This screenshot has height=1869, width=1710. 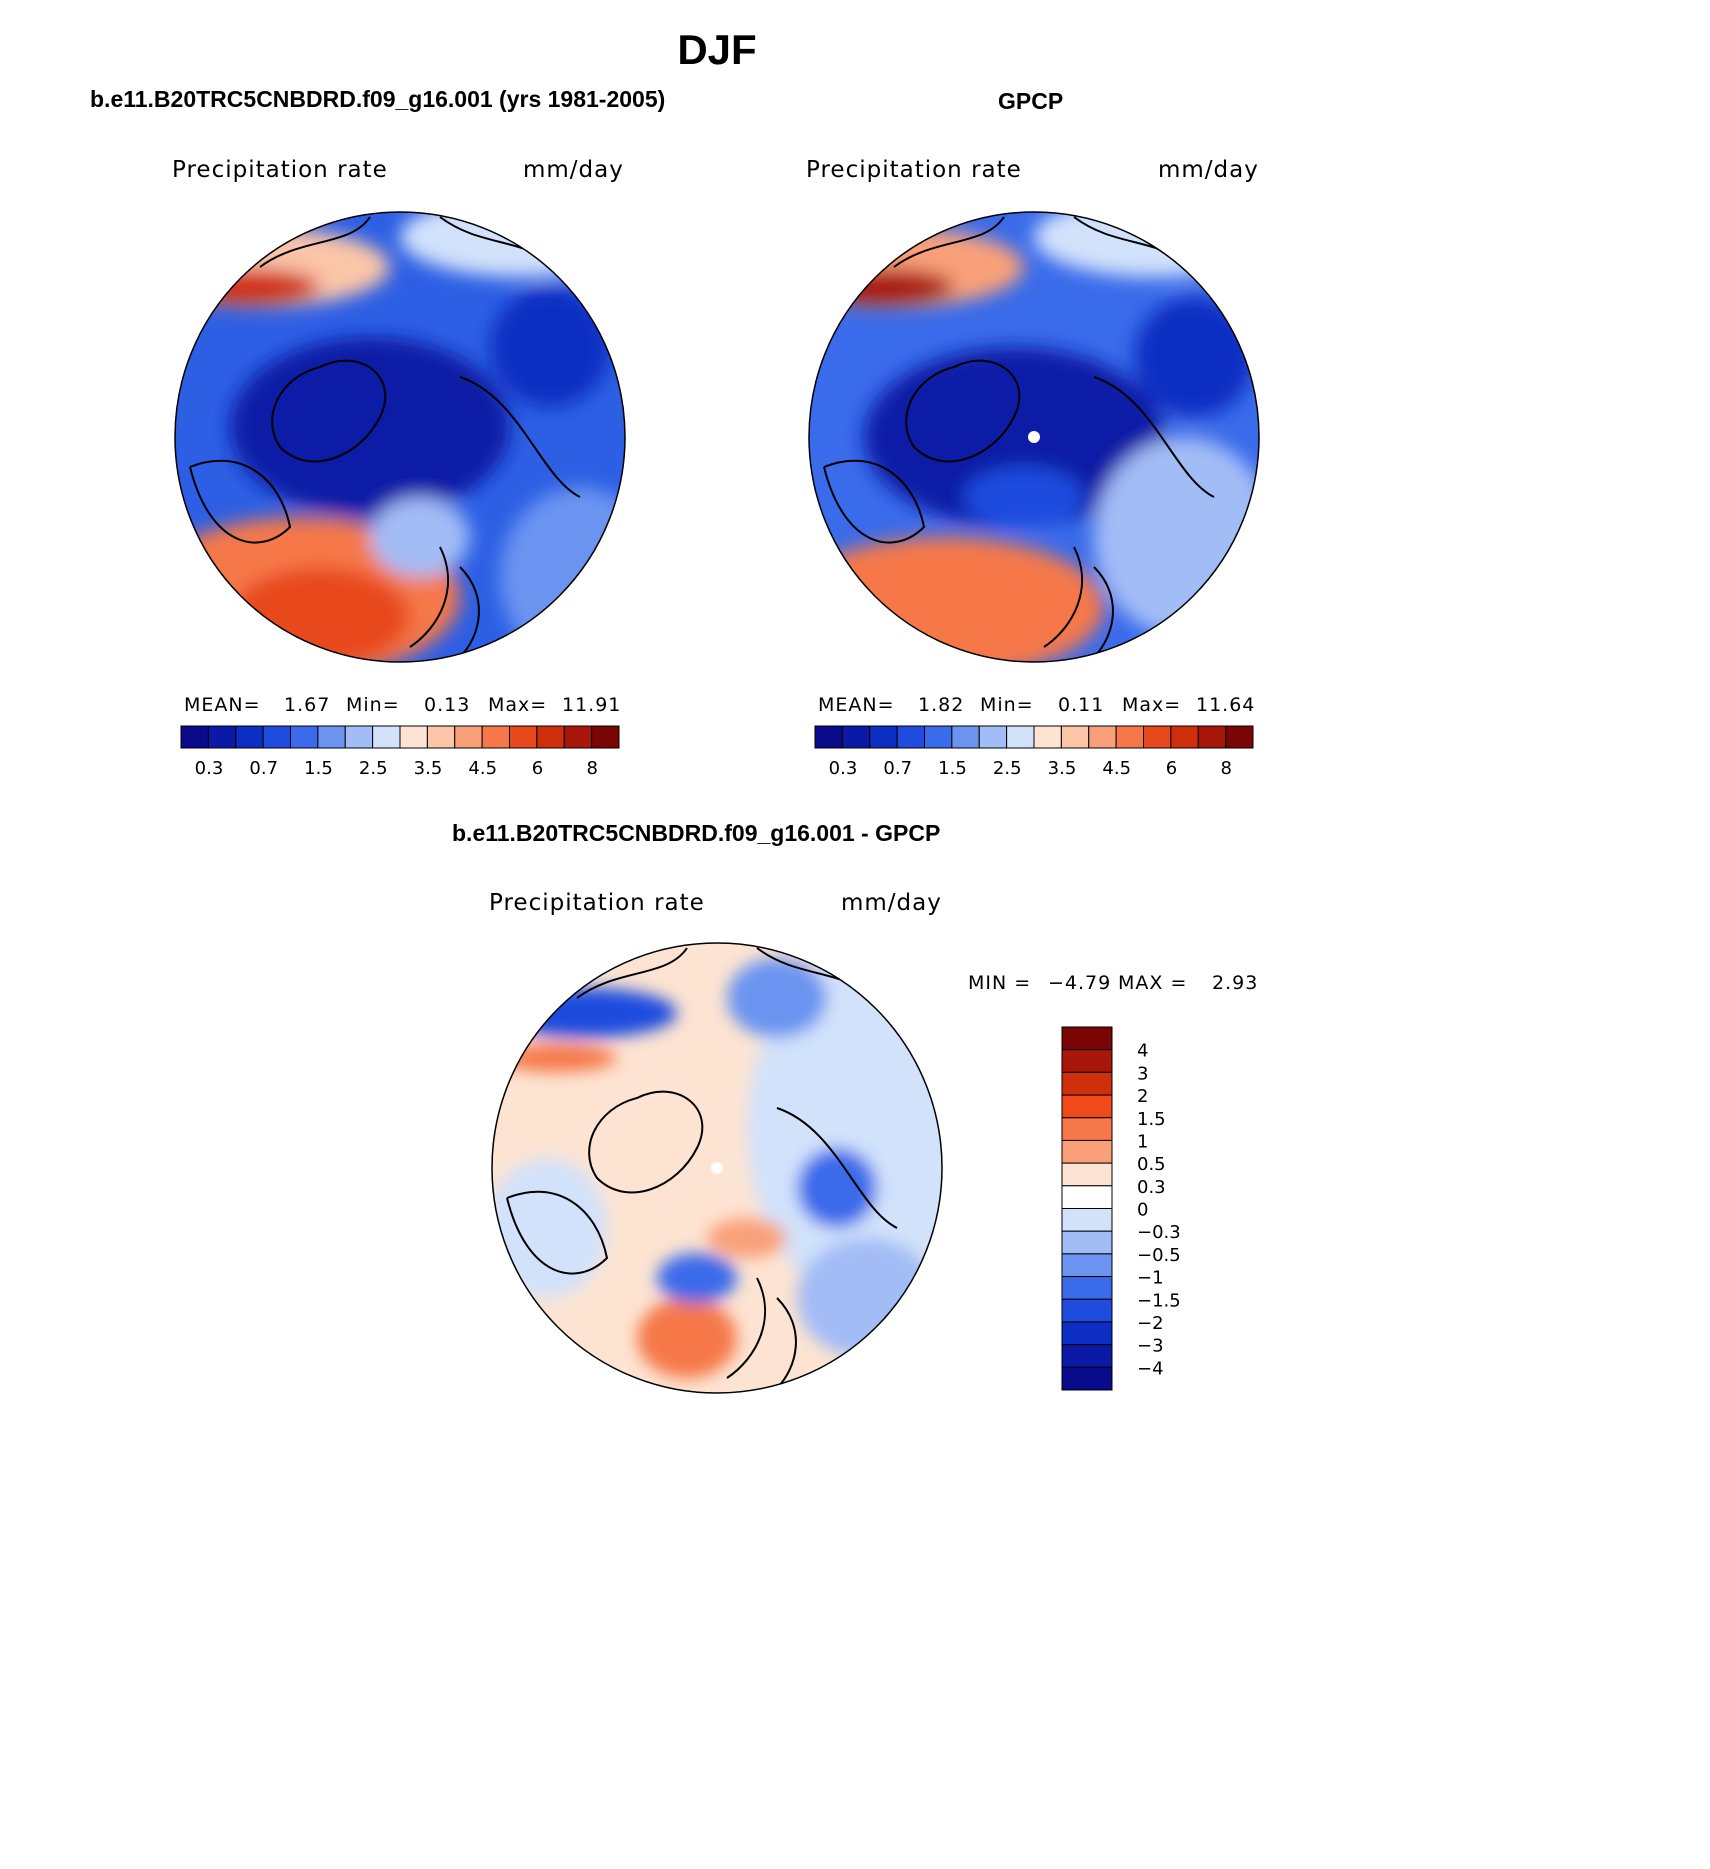 I want to click on model-max-value: 11.91, so click(x=592, y=705).